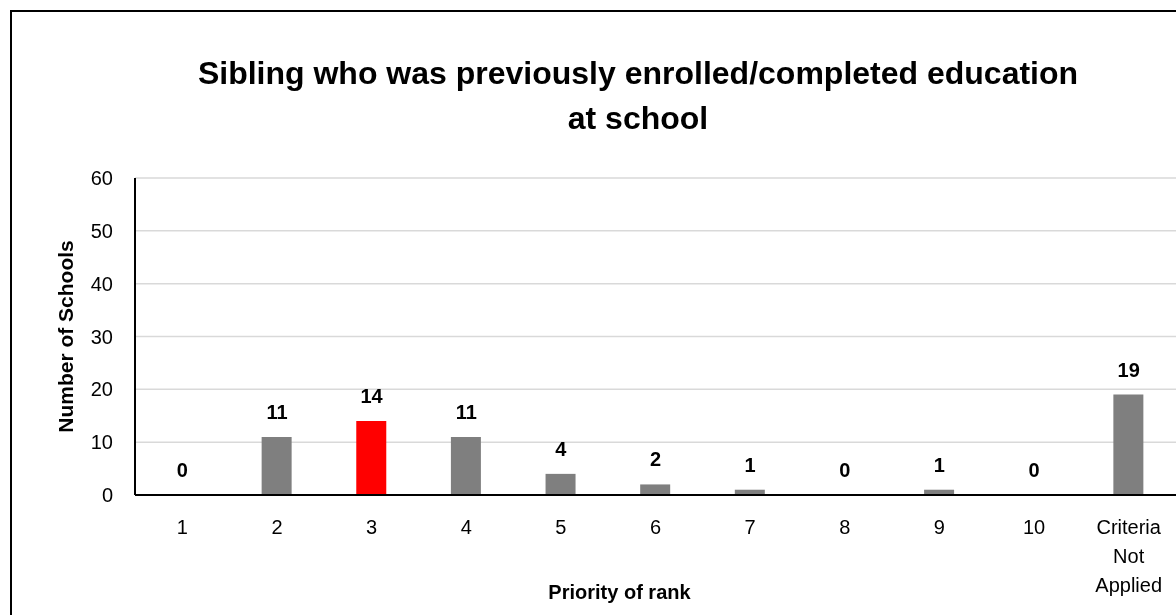 This screenshot has width=1176, height=615. Describe the element at coordinates (1128, 369) in the screenshot. I see `data-label: 19` at that location.